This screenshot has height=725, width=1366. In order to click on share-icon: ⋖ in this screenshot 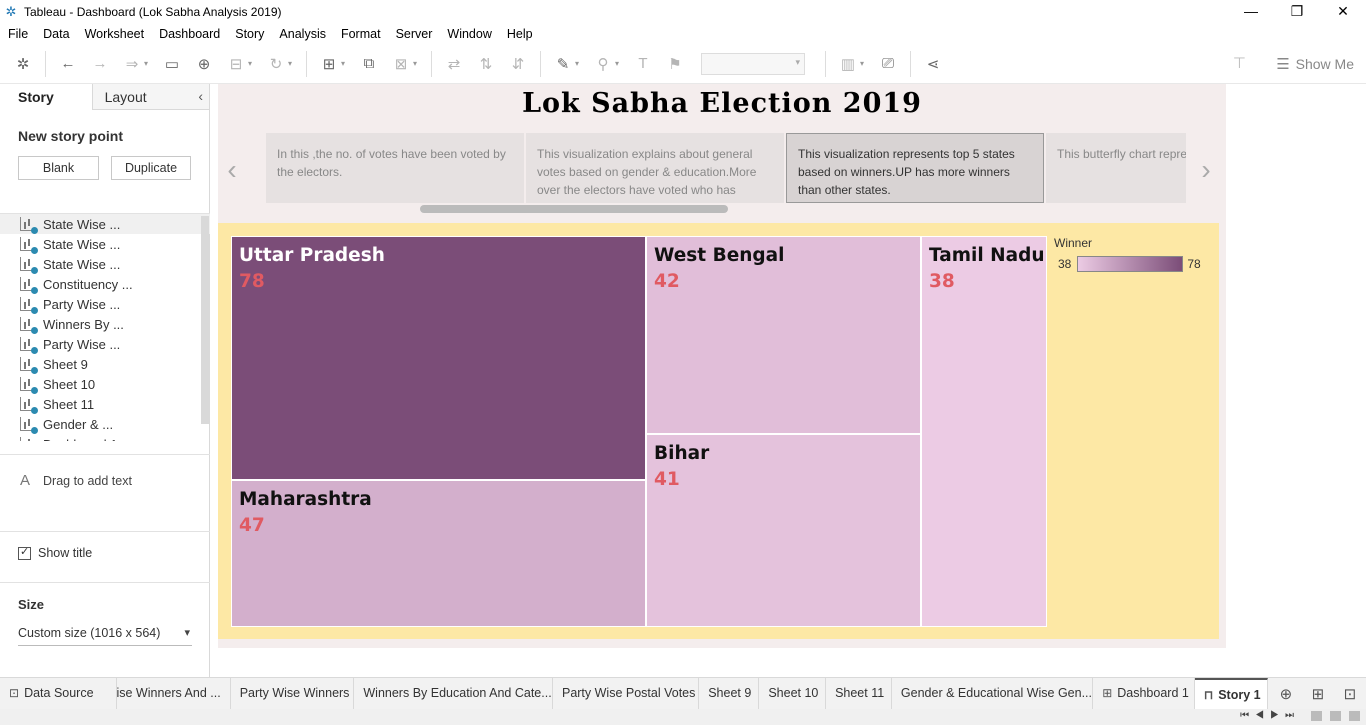, I will do `click(933, 64)`.